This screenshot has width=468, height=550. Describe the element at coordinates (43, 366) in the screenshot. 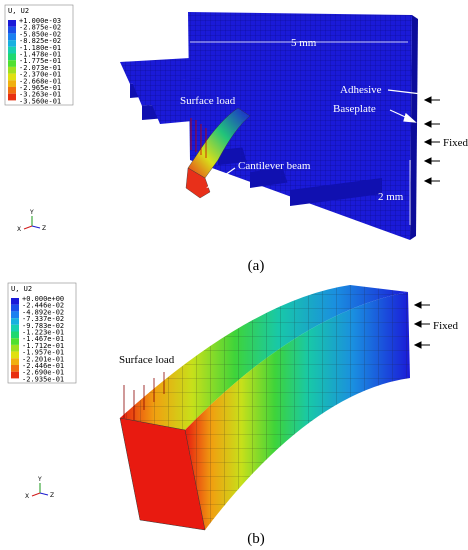

I see `legend-value: -2.446e-01` at that location.